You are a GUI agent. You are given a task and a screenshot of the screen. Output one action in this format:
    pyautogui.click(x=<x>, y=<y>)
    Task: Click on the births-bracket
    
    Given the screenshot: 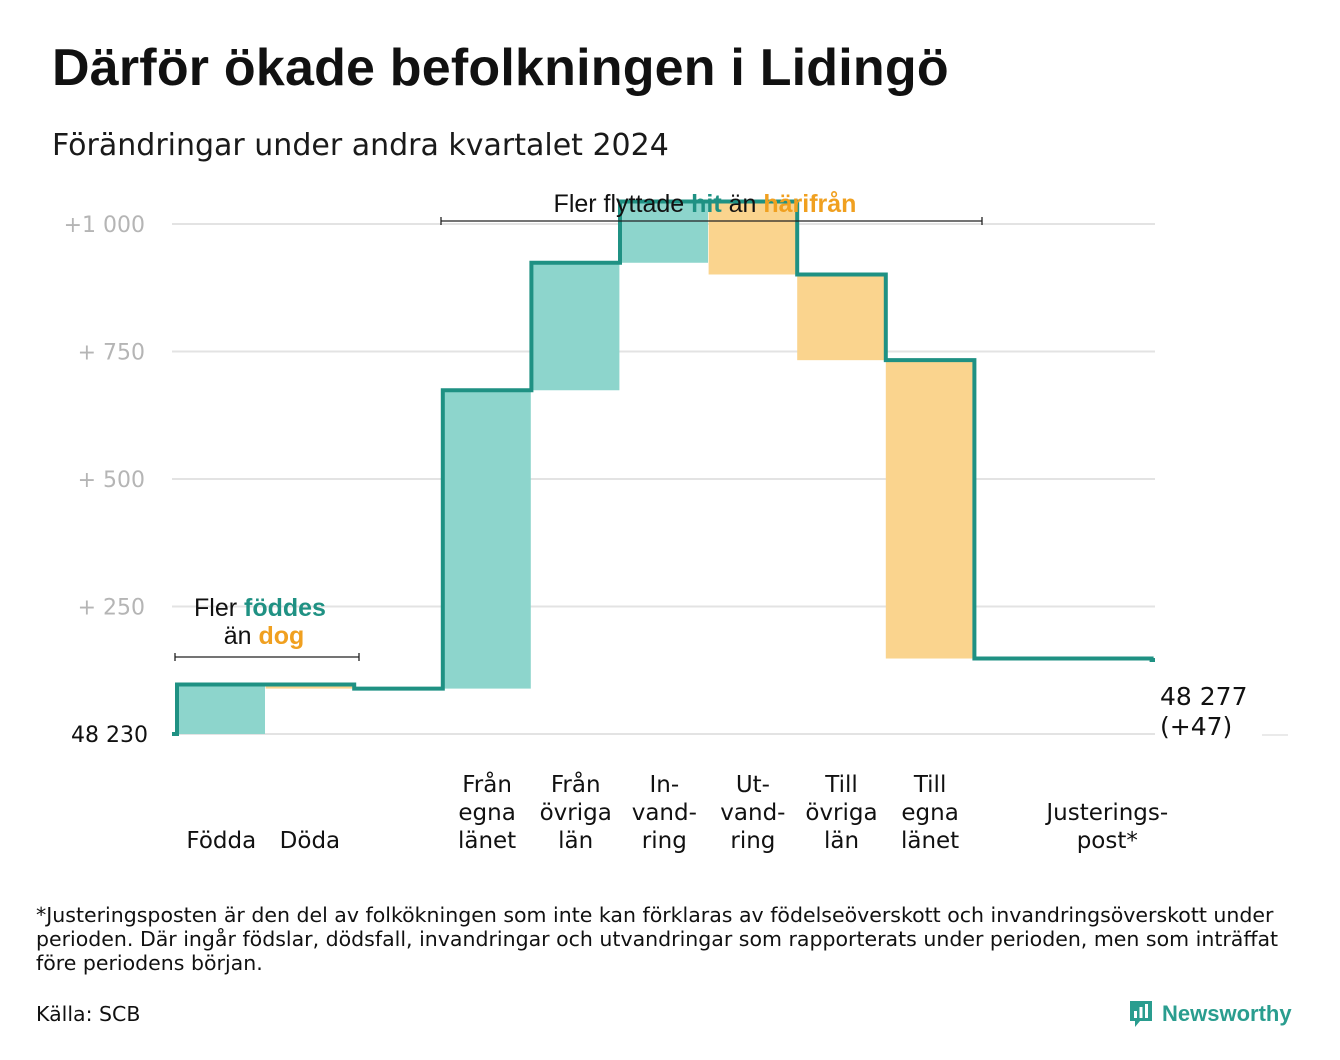 What is the action you would take?
    pyautogui.click(x=267, y=657)
    